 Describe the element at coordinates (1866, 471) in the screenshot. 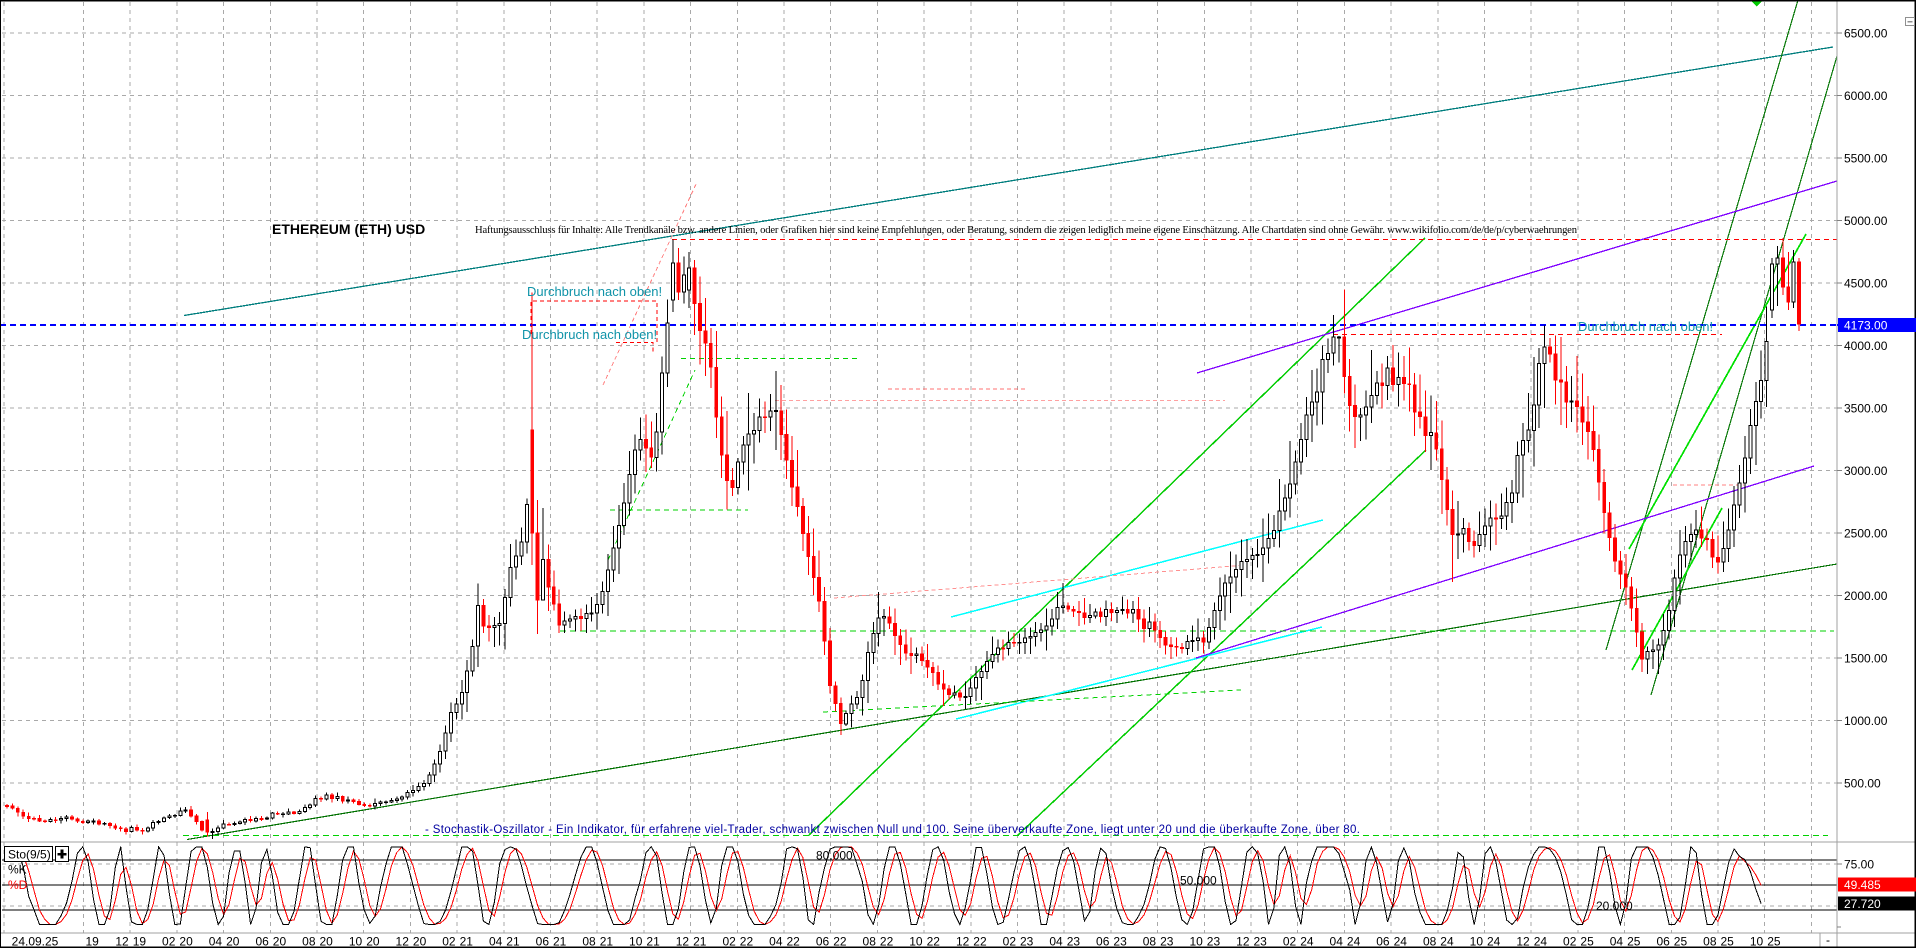

I see `svg-text: 3000.00` at that location.